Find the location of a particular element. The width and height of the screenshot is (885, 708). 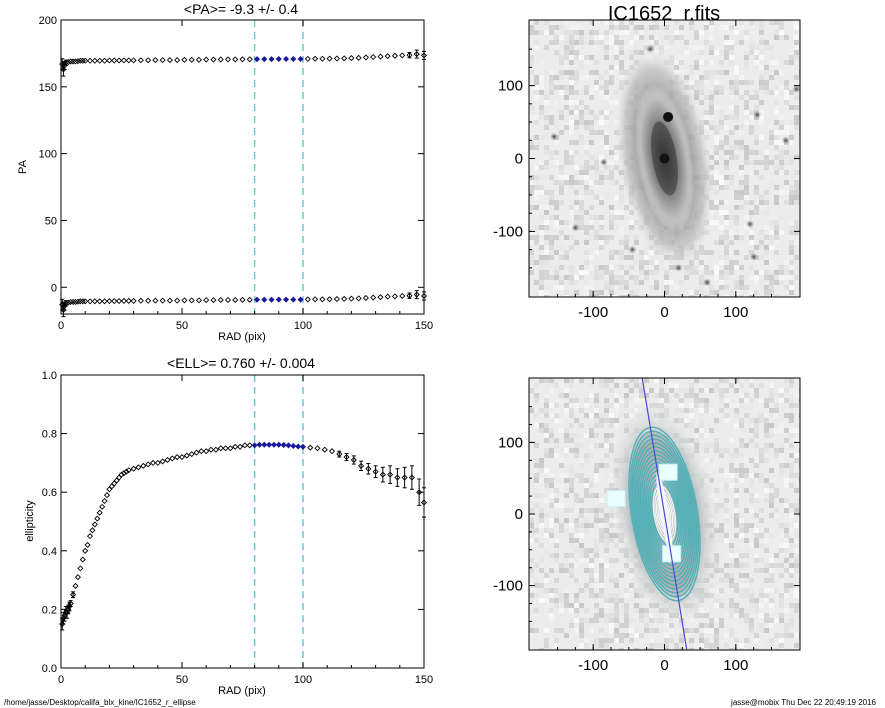

pa-y-tick-label: 100 is located at coordinates (48, 155).